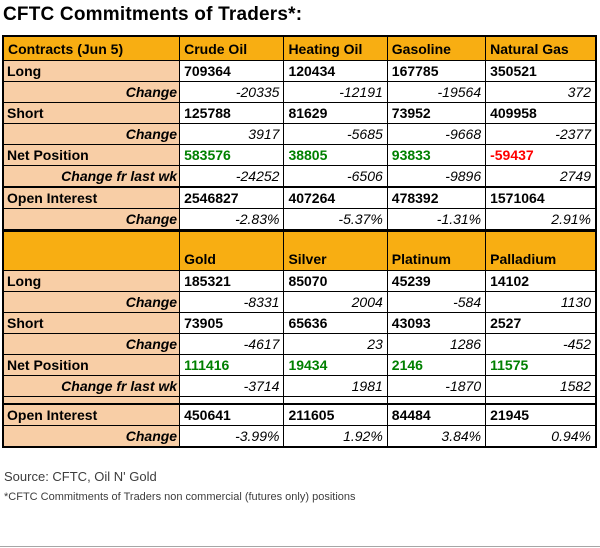 The height and width of the screenshot is (548, 600). What do you see at coordinates (299, 250) in the screenshot?
I see `section-header-row: Gold Silver Platinum Palladium` at bounding box center [299, 250].